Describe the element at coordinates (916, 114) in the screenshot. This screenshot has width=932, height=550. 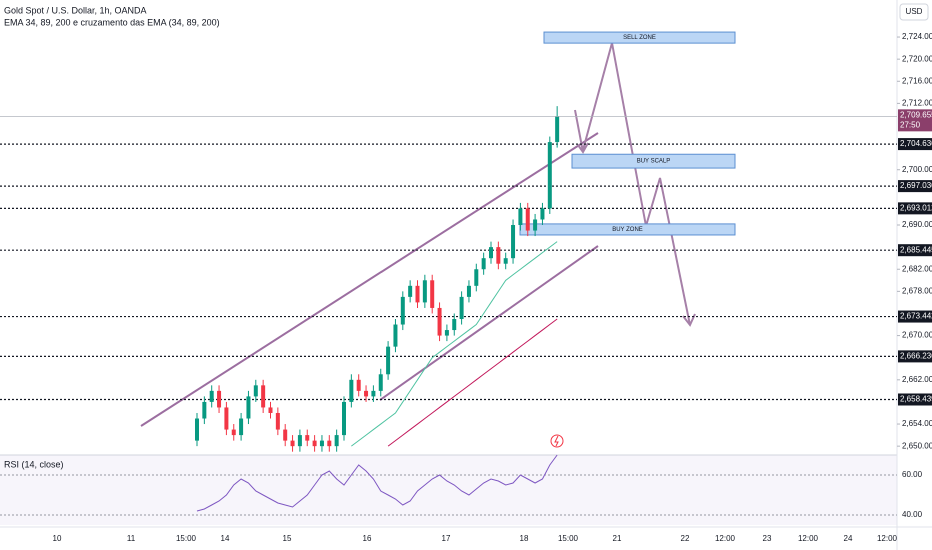
I see `current-price-label: 2,709.655` at that location.